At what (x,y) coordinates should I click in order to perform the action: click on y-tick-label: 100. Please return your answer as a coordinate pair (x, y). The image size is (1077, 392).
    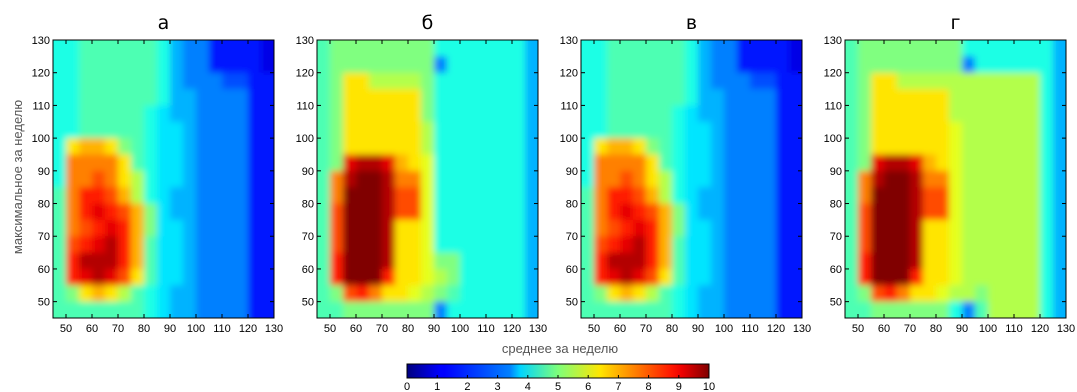
    Looking at the image, I should click on (569, 139).